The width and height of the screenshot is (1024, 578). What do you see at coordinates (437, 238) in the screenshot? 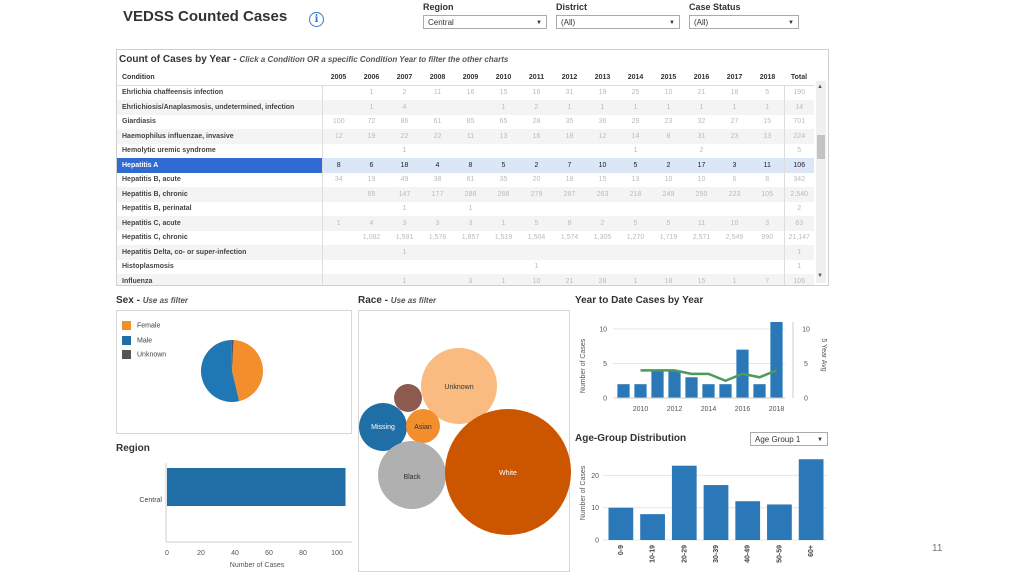
I see `year-cell: 1,576` at bounding box center [437, 238].